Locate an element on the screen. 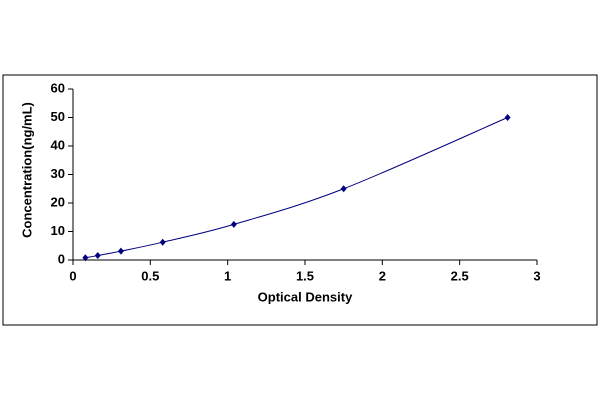 The width and height of the screenshot is (600, 400). y-tick-label: 50 is located at coordinates (58, 116).